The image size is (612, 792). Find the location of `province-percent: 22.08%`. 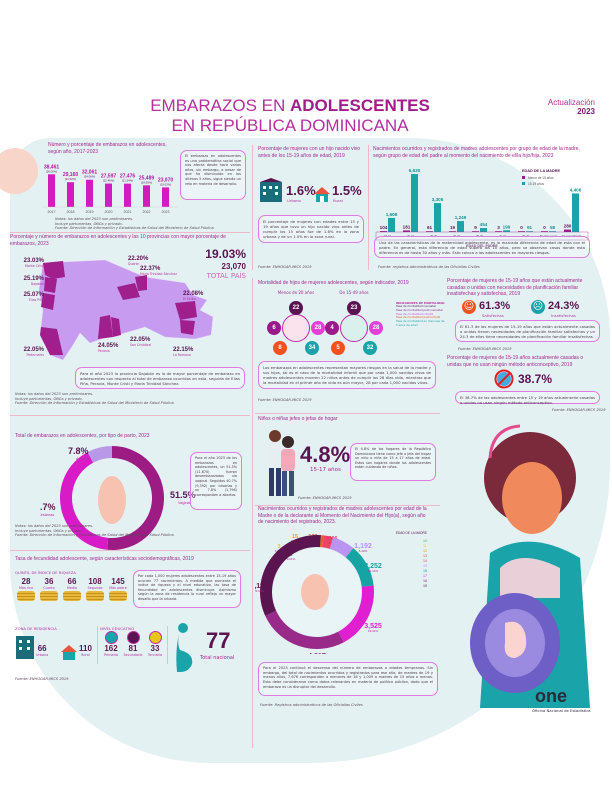

province-percent: 22.08% is located at coordinates (193, 294).